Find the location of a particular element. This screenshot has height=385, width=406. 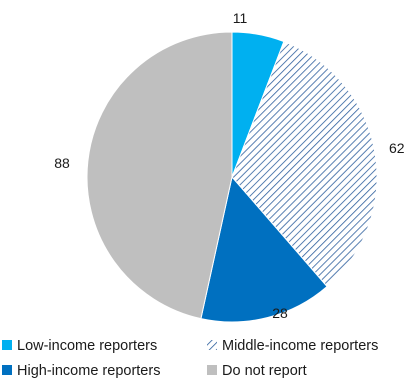

pie-slice-high-income-reporters is located at coordinates (264, 249).